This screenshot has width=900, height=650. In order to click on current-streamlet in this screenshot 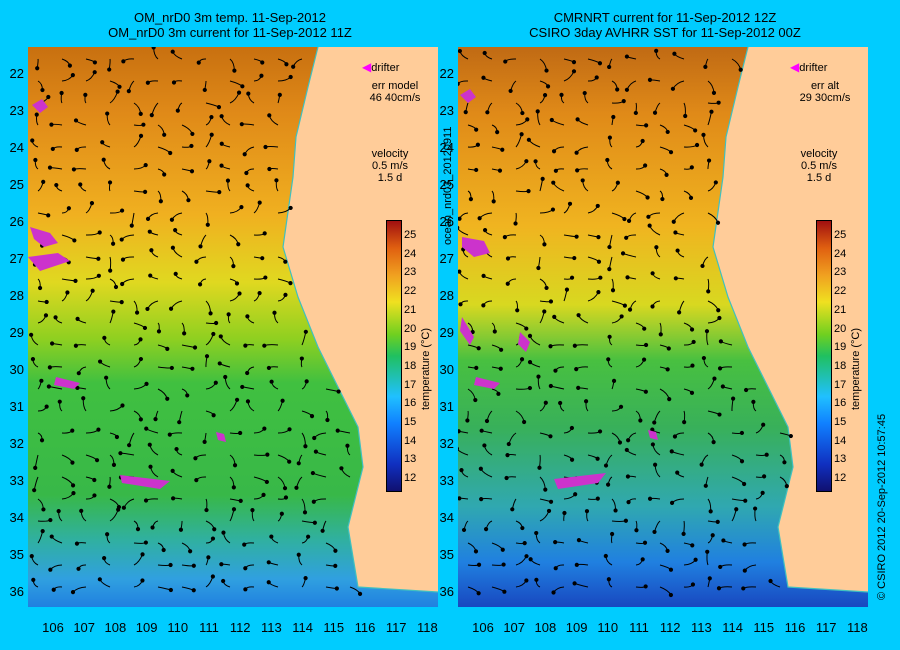, I will do `click(463, 452)`.